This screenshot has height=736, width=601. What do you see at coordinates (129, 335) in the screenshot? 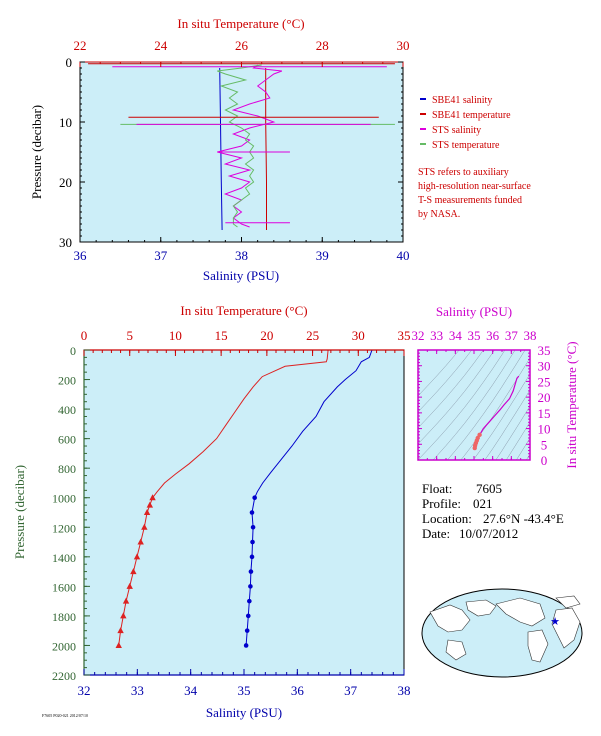
I see `profile-temp-tick-label: 5` at bounding box center [129, 335].